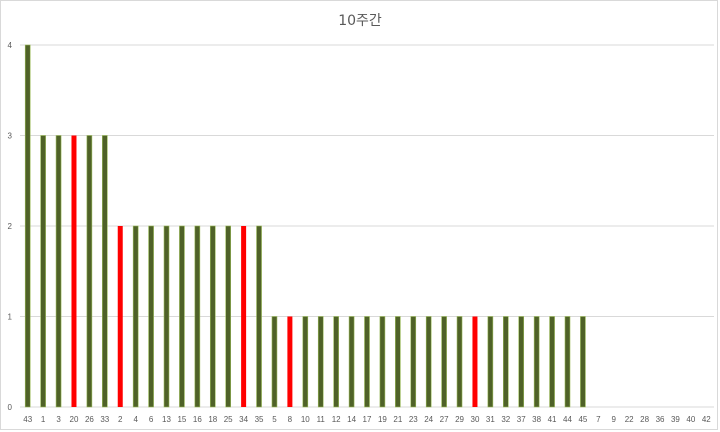 This screenshot has width=720, height=432. What do you see at coordinates (135, 419) in the screenshot?
I see `x-tick-label: 4` at bounding box center [135, 419].